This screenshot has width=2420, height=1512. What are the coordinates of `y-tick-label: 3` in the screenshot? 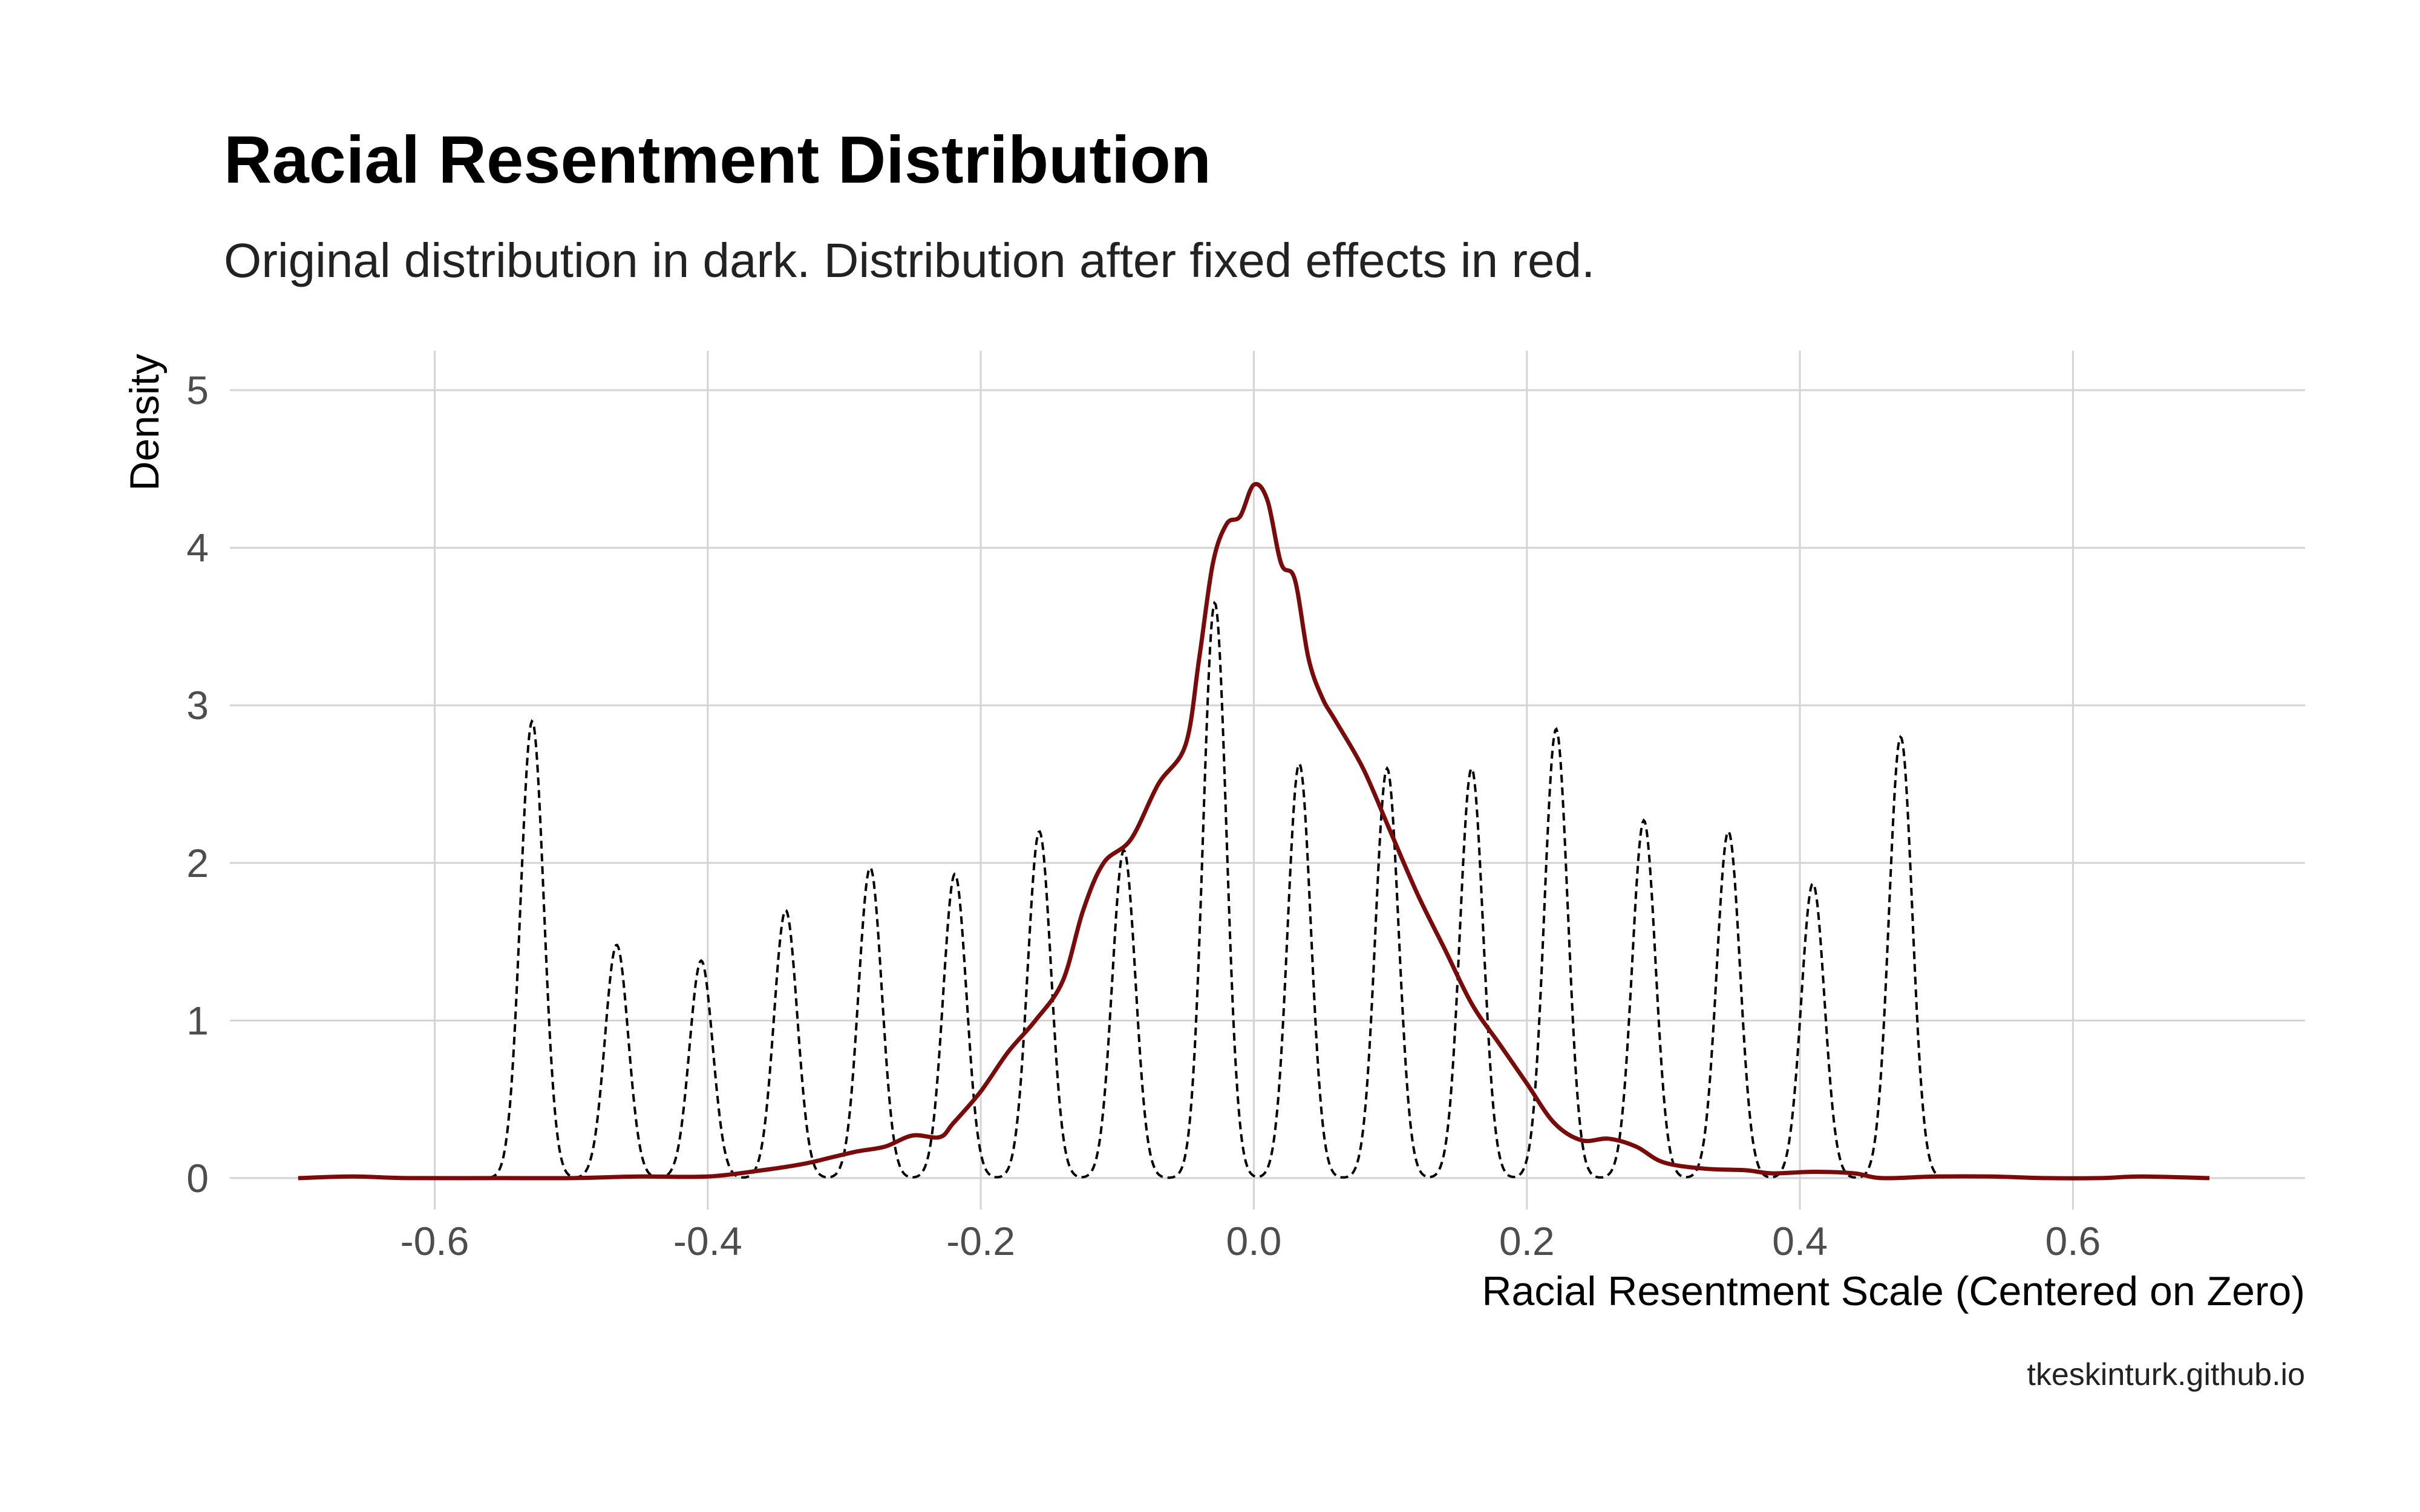 It's located at (197, 705).